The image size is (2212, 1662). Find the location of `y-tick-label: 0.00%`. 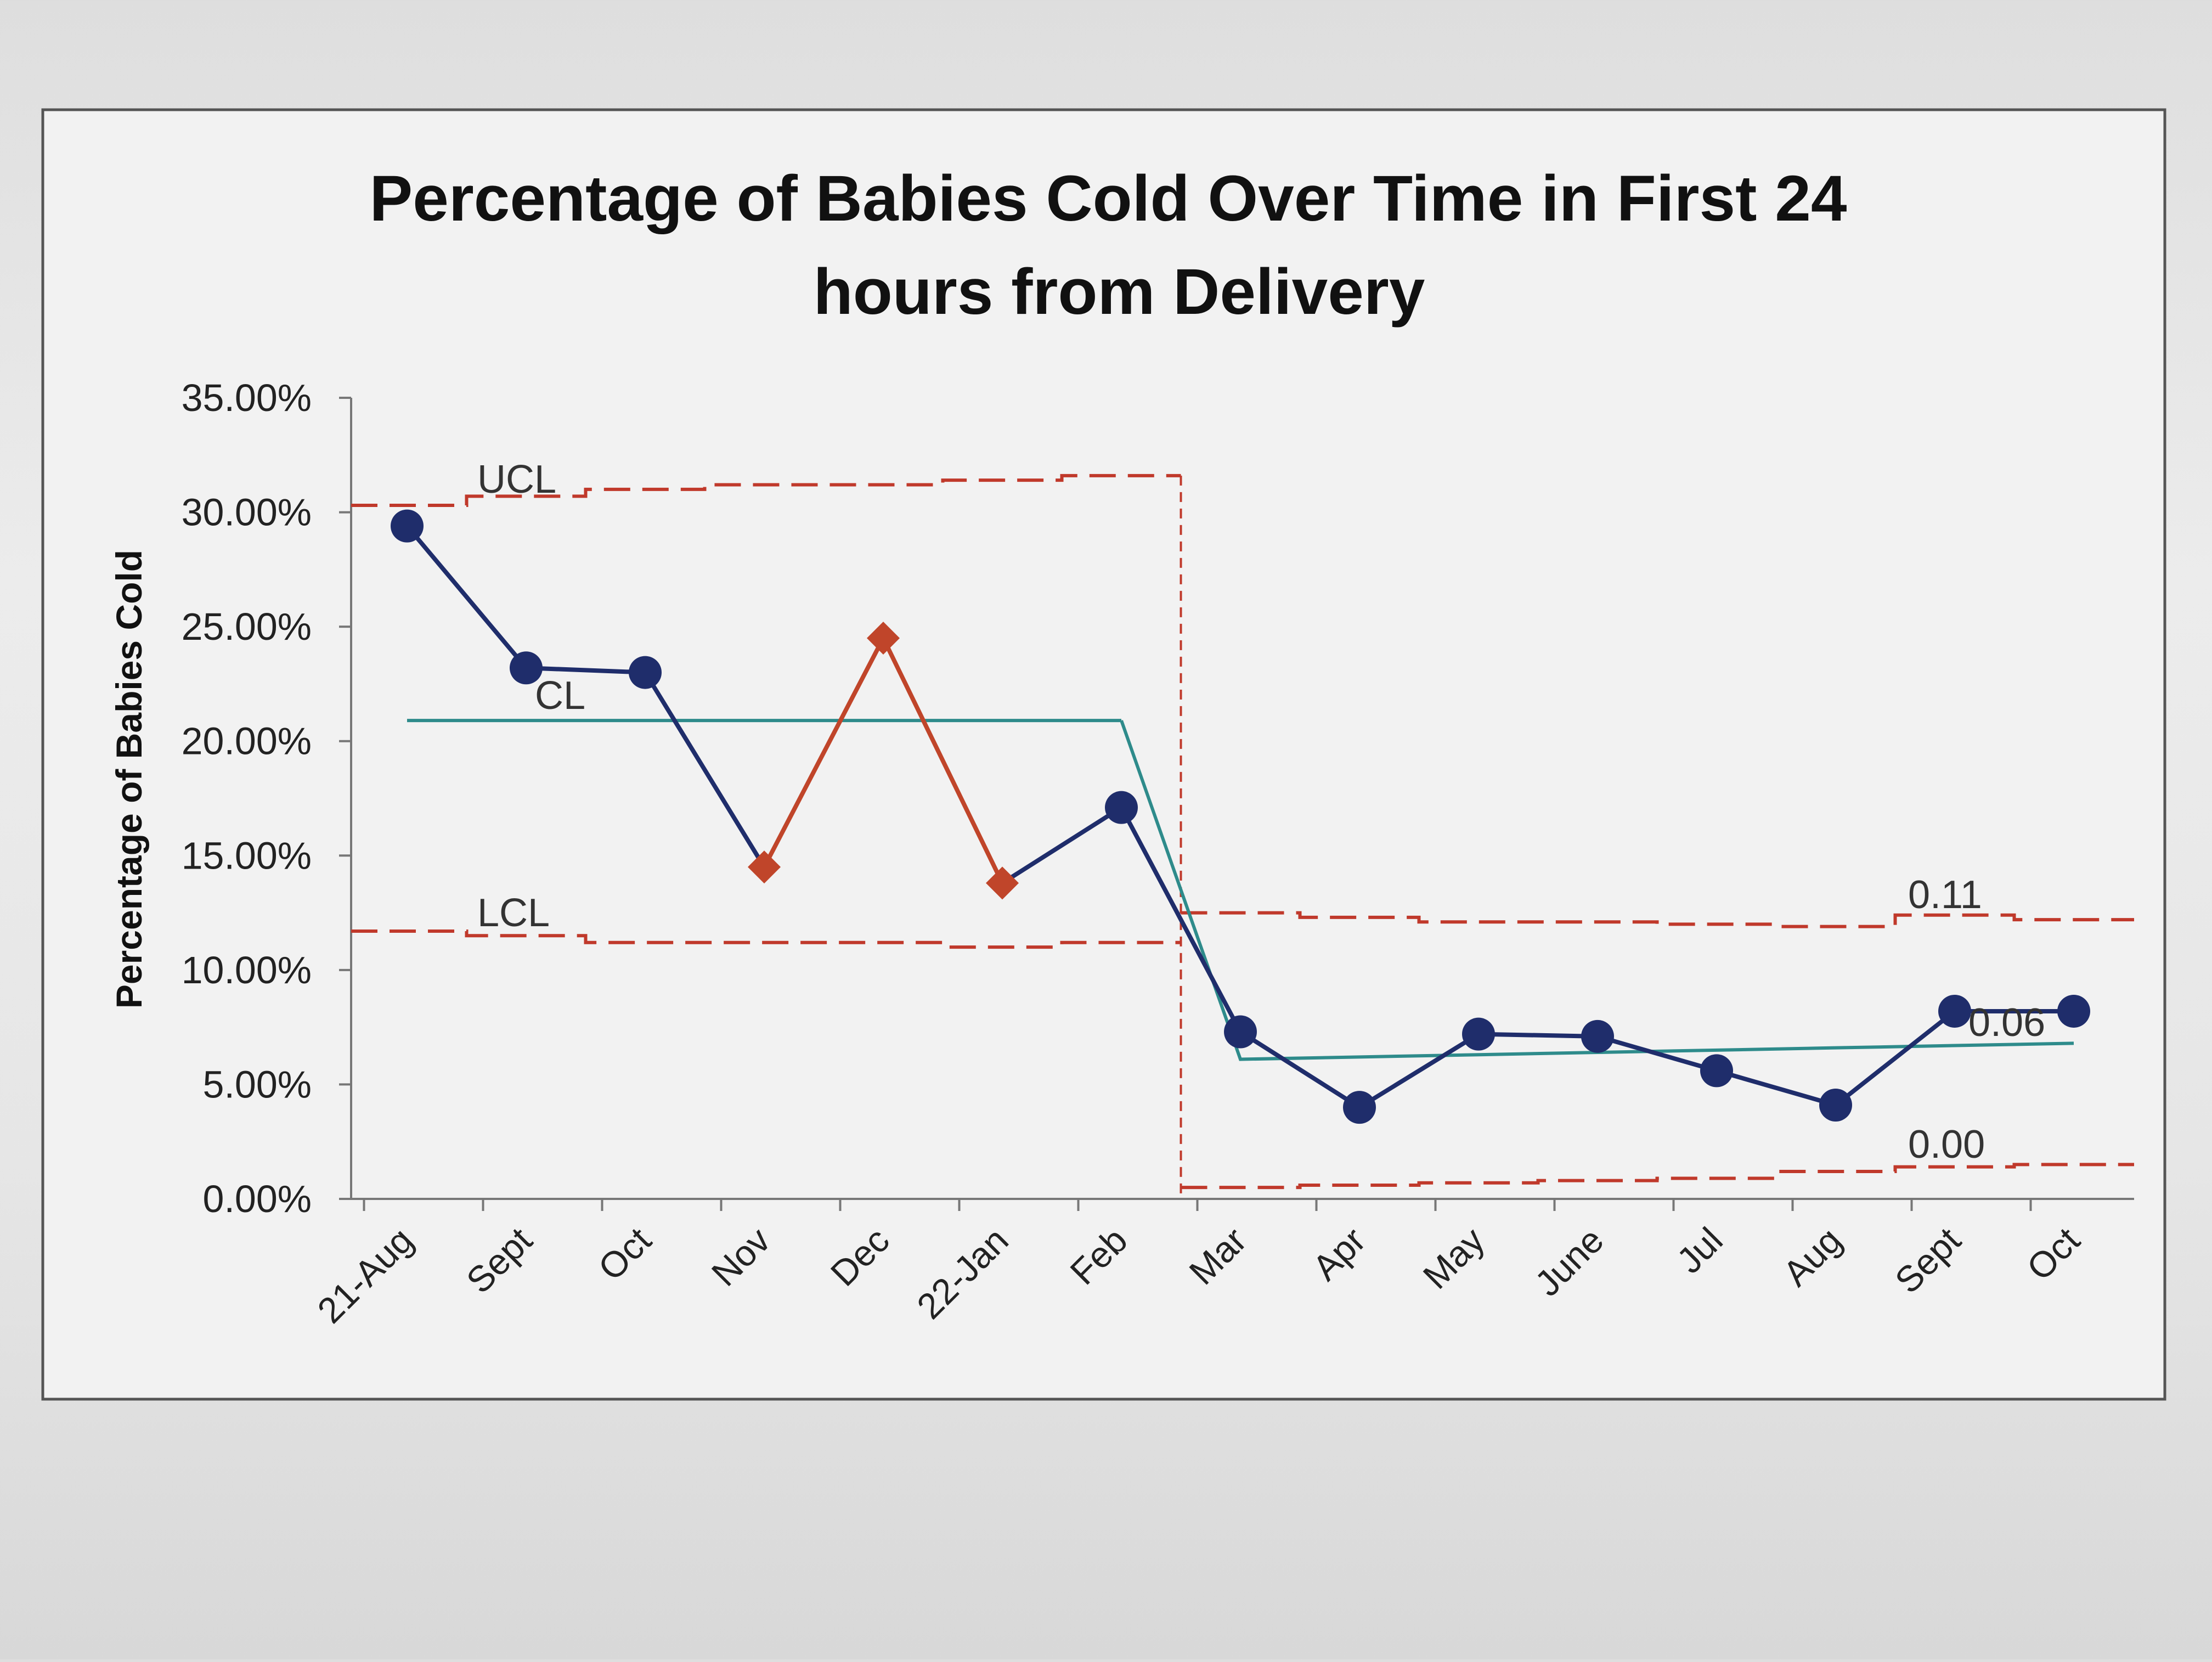

y-tick-label: 0.00% is located at coordinates (257, 1199).